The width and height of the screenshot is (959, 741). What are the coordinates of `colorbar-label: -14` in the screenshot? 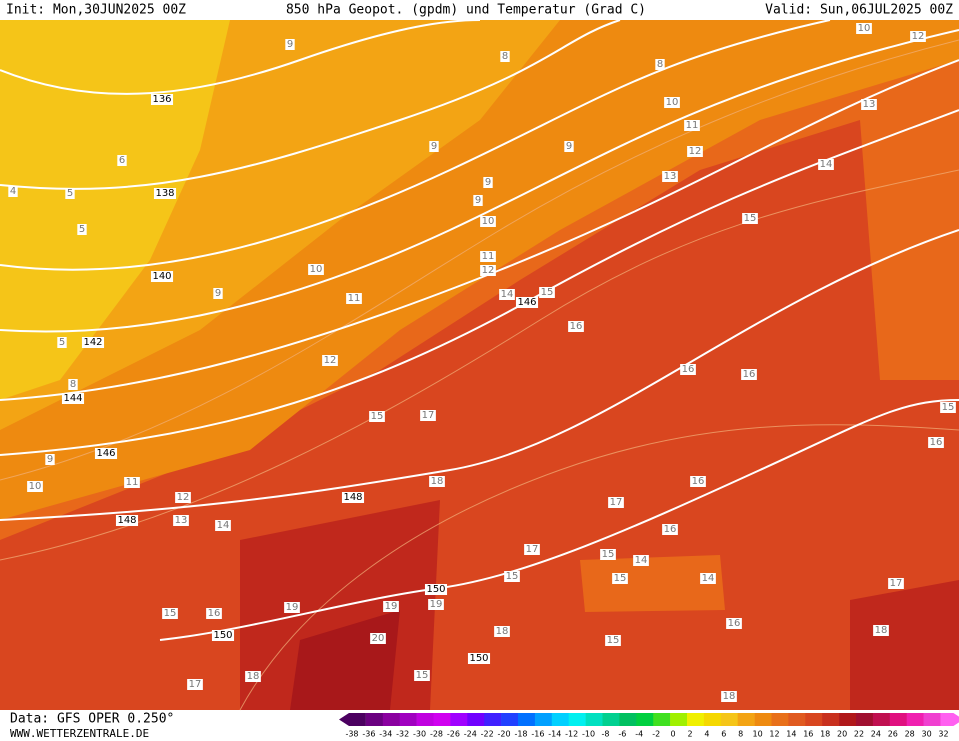 It's located at (554, 734).